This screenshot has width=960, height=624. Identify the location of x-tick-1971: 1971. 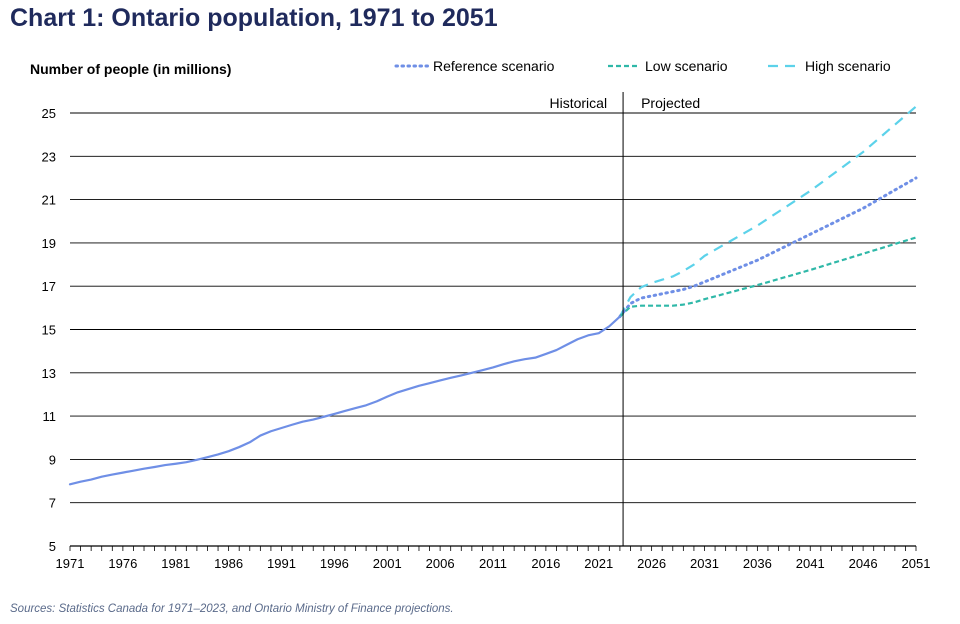
(70, 563).